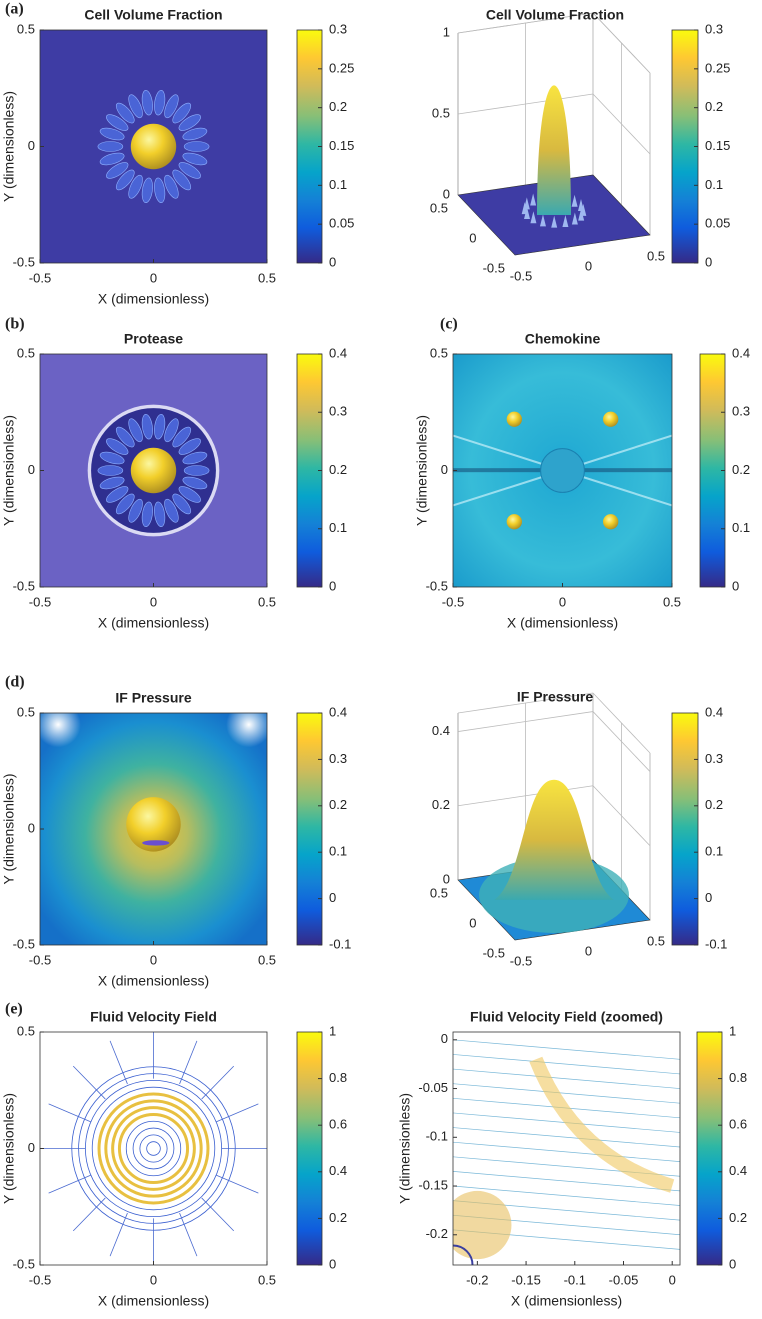 This screenshot has height=1319, width=762. I want to click on y-axis-label: Y (dimensionless), so click(9, 1148).